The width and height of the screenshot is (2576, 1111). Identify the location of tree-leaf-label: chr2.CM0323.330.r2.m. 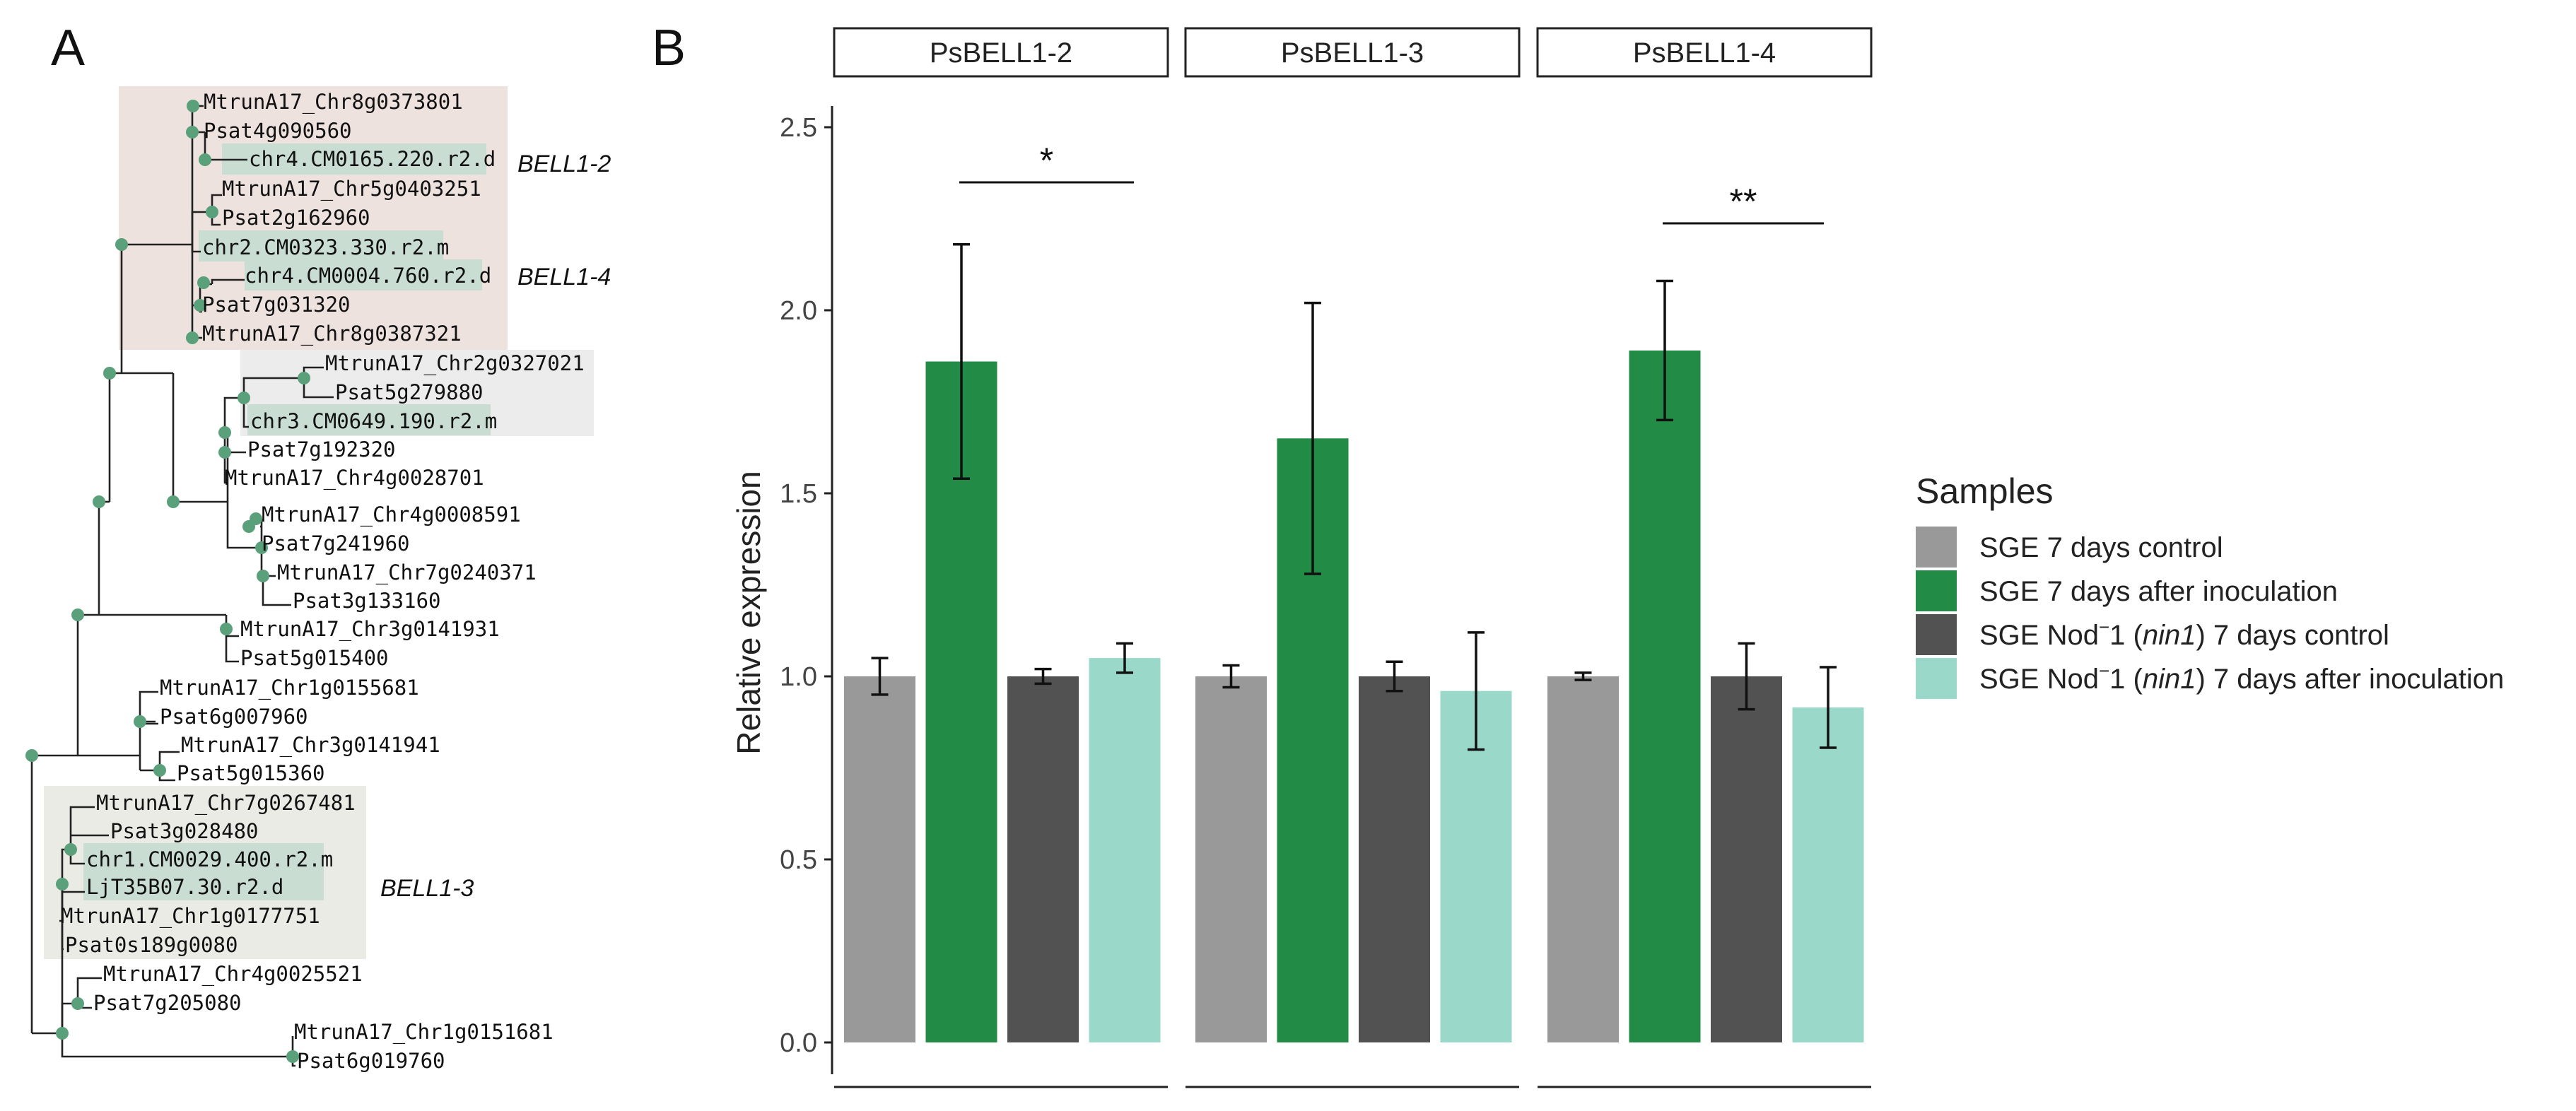
(325, 247).